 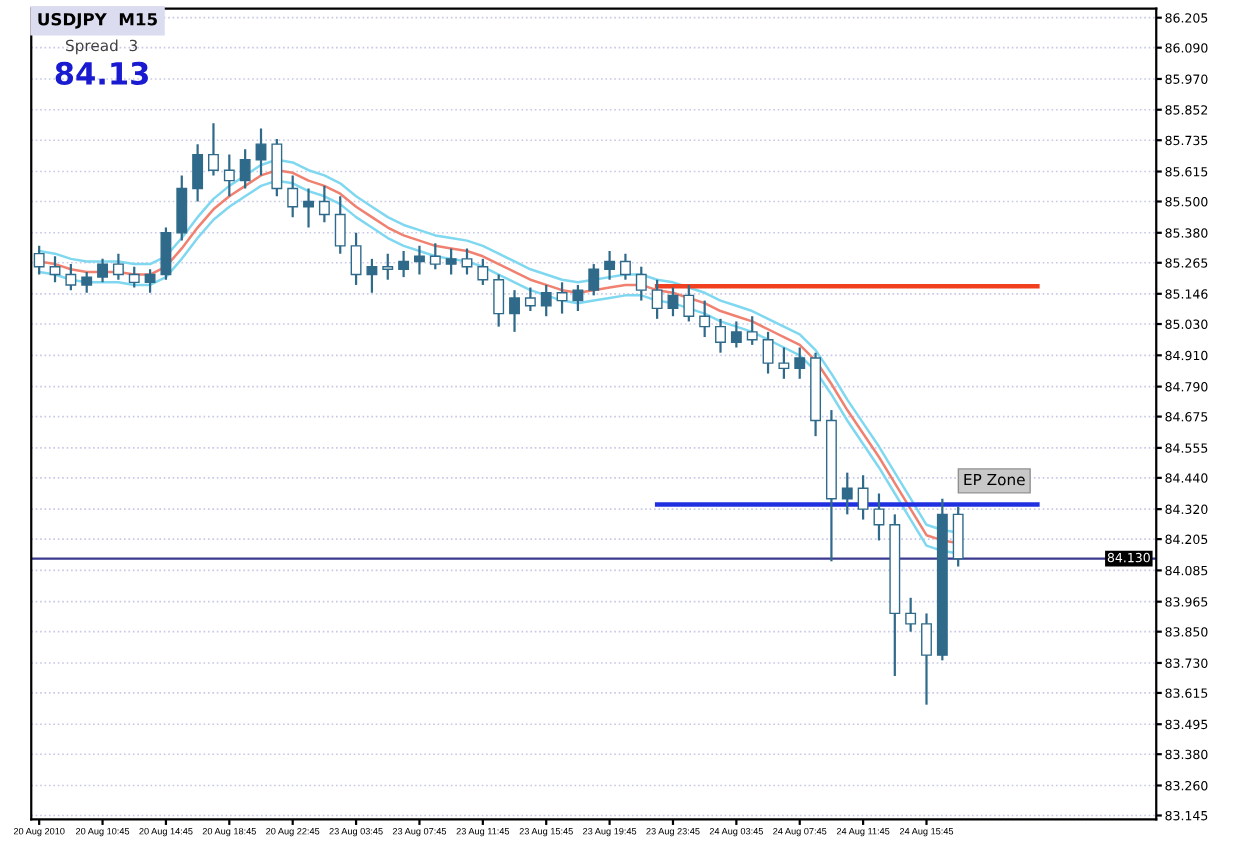 What do you see at coordinates (97, 20) in the screenshot?
I see `chart-title: USDJPY M15` at bounding box center [97, 20].